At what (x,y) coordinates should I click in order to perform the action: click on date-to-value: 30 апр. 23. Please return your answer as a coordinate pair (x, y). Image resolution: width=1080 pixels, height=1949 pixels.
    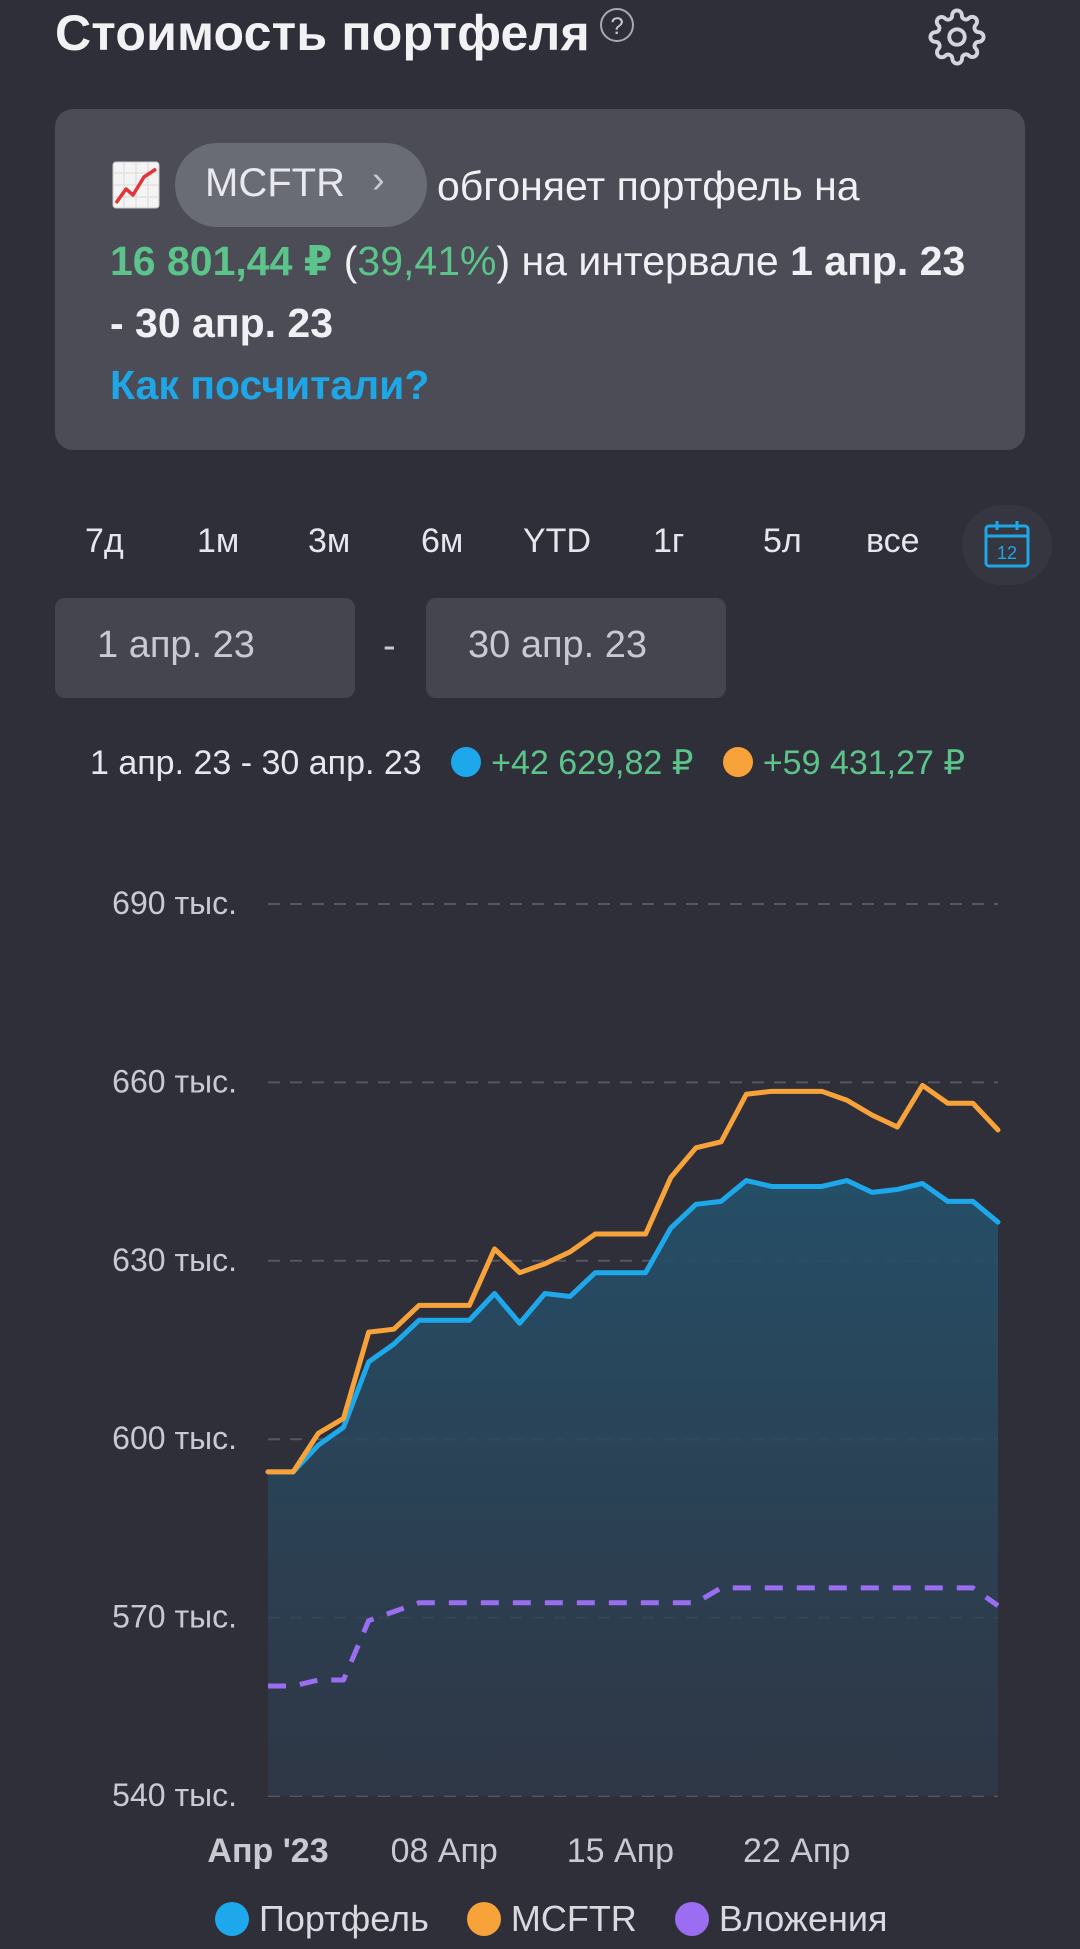
    Looking at the image, I should click on (558, 645).